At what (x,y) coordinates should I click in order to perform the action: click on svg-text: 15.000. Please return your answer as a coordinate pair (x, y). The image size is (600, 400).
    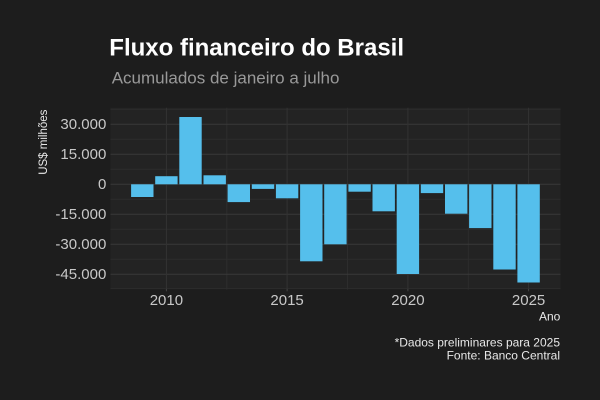
    Looking at the image, I should click on (83, 154).